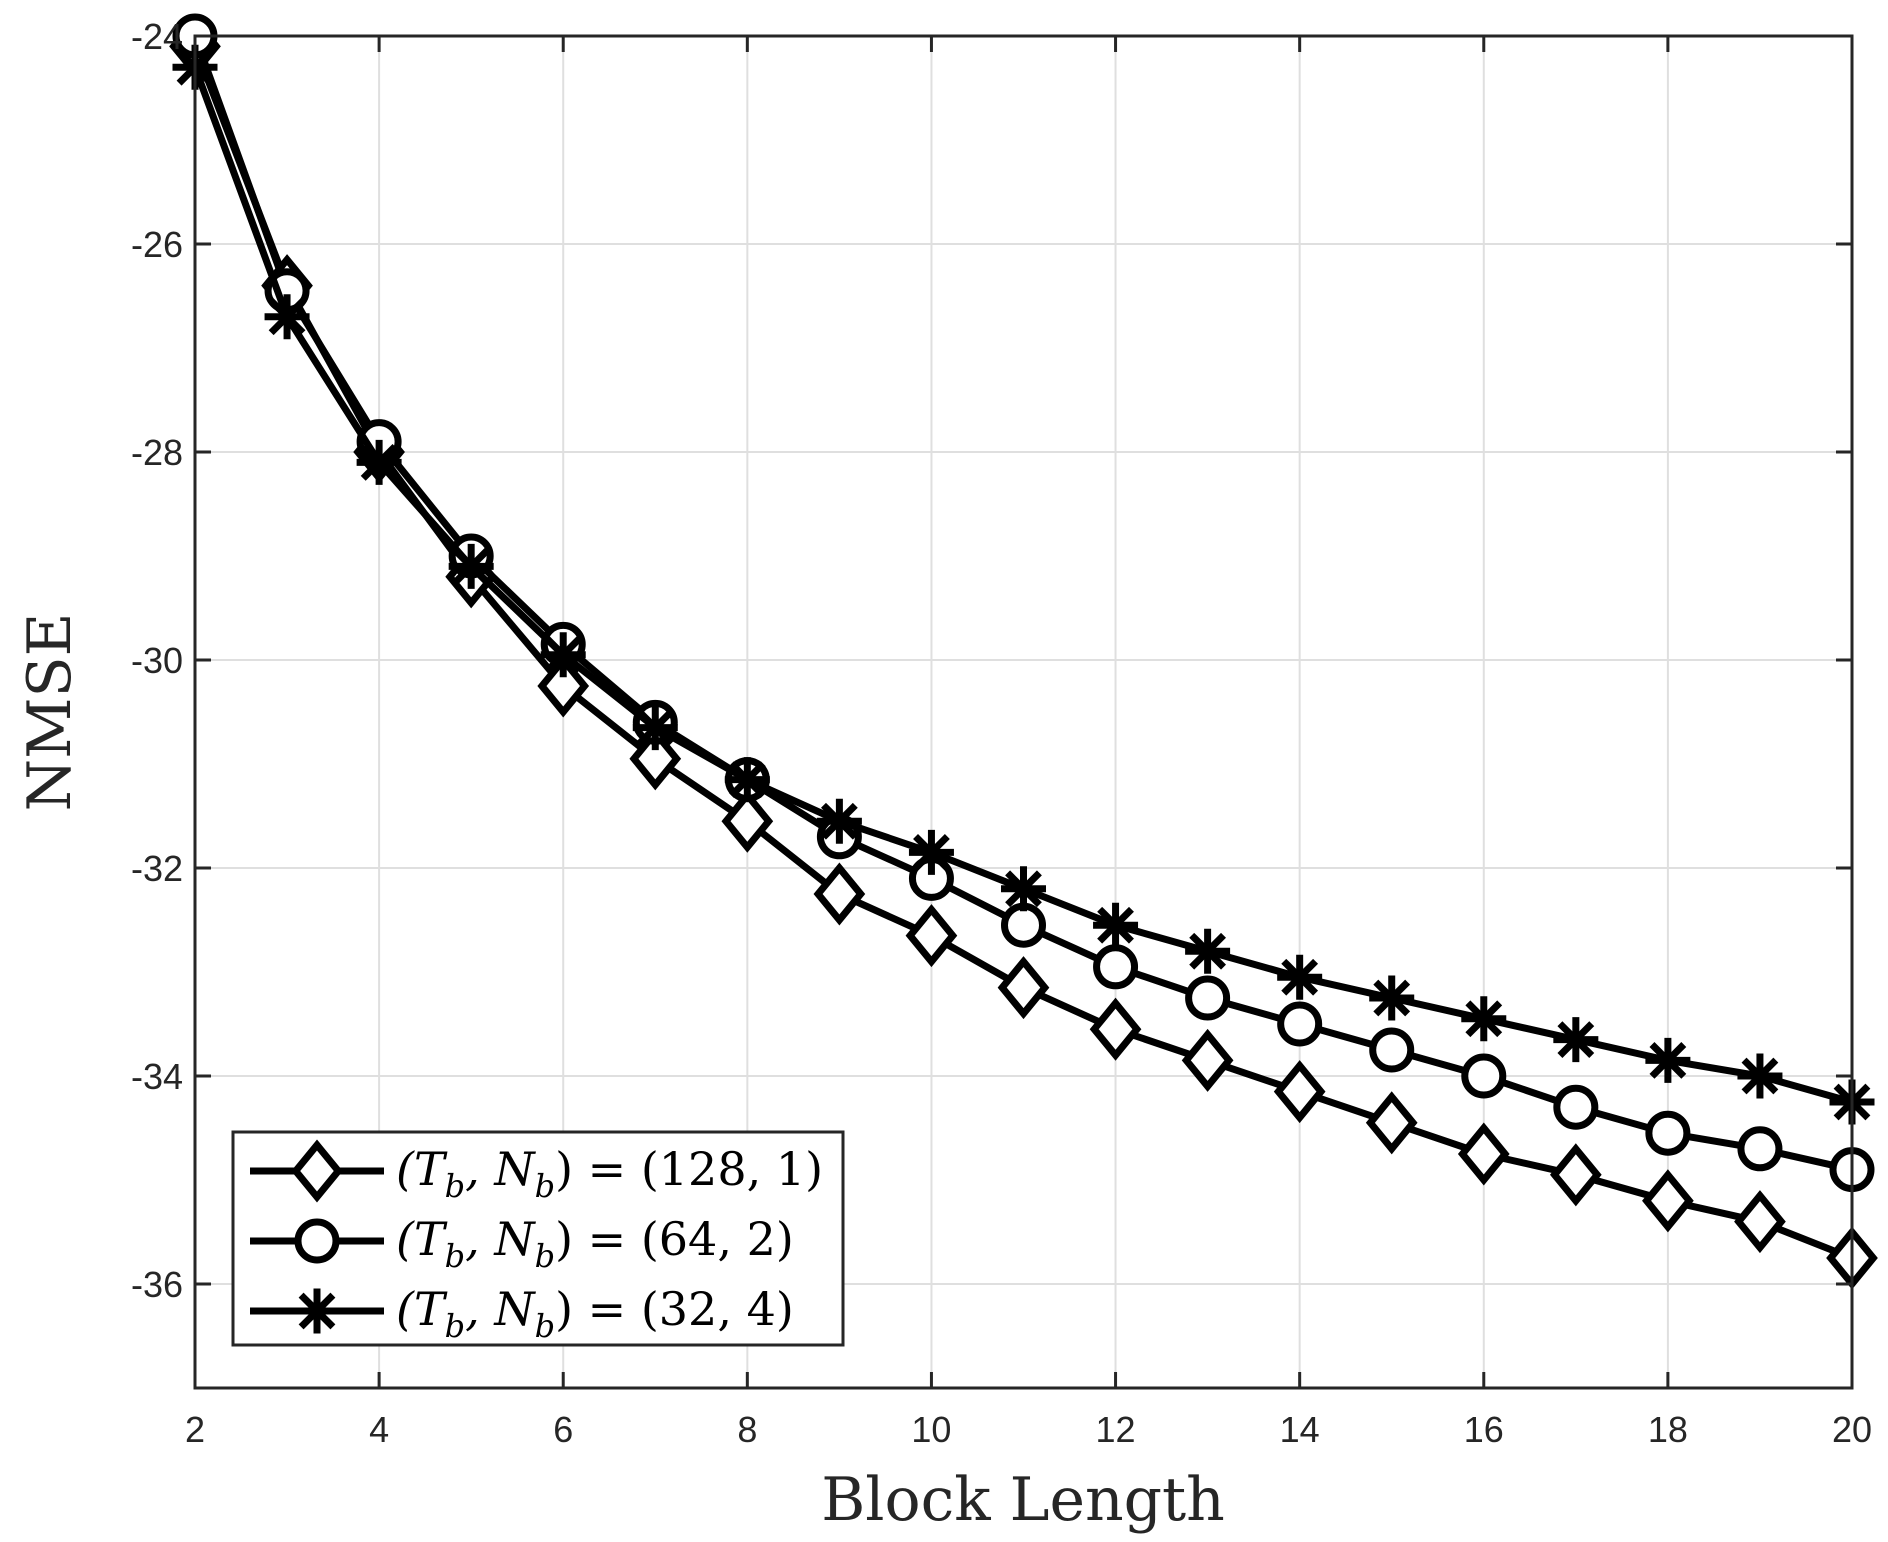 The image size is (1888, 1542). Describe the element at coordinates (157, 452) in the screenshot. I see `y-tick-label: -28` at that location.